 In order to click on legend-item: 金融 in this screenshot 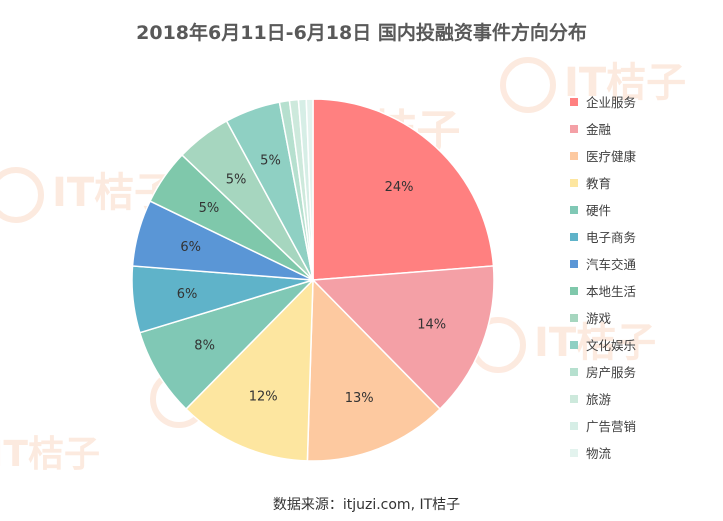, I will do `click(603, 128)`.